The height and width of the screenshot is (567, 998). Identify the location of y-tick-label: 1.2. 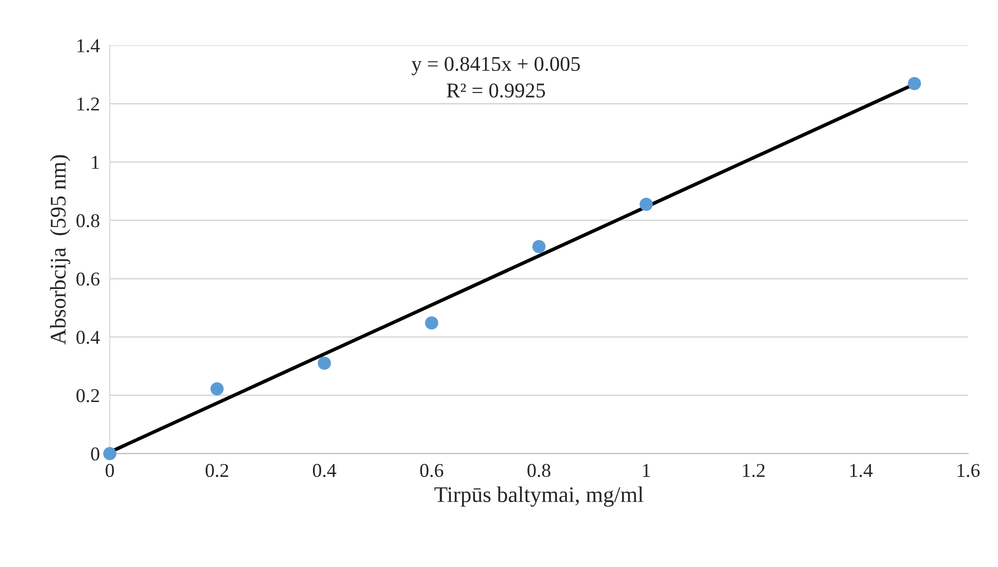
(88, 104).